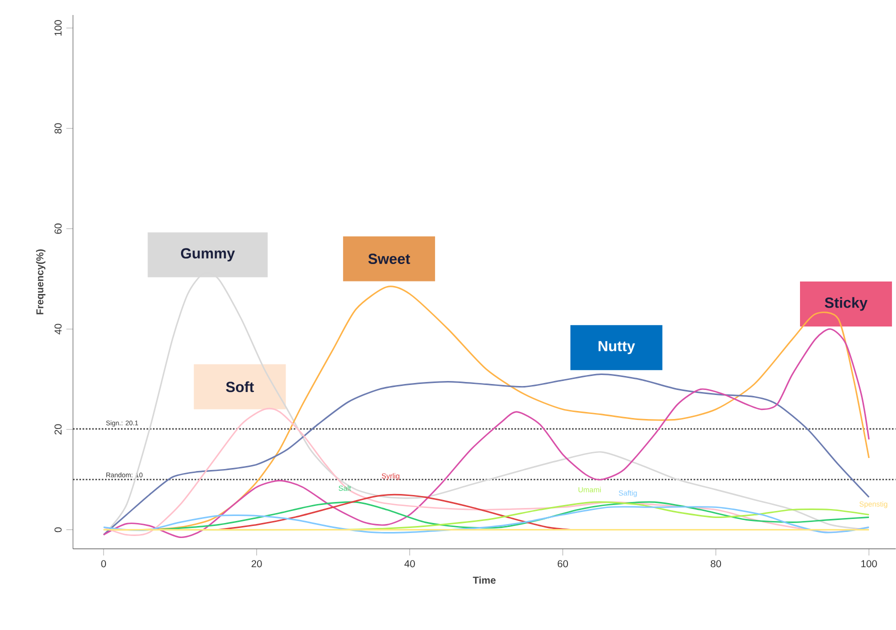 This screenshot has height=630, width=896. I want to click on annotation: Sticky, so click(846, 304).